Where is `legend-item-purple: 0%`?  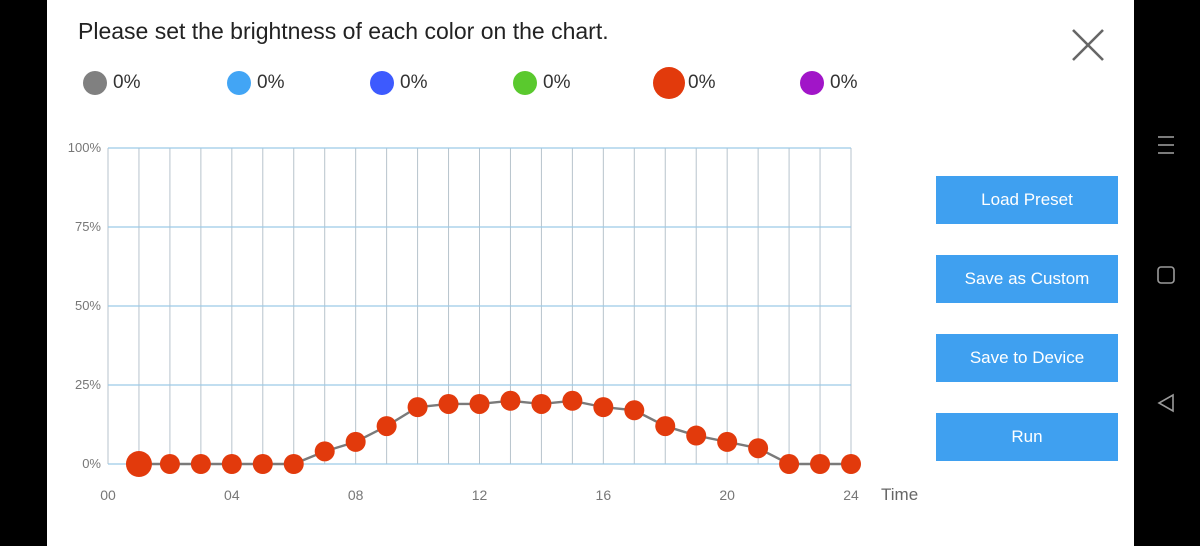 legend-item-purple: 0% is located at coordinates (828, 83).